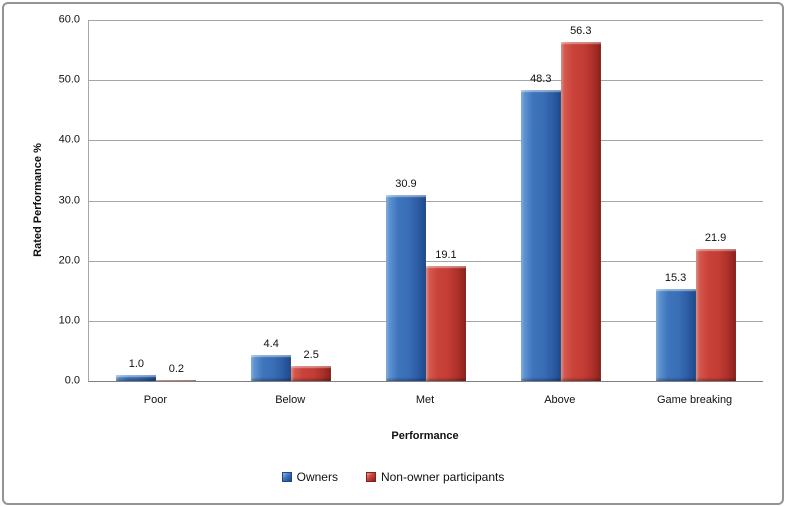 The image size is (786, 507). I want to click on legend: Owners Non-owner participants, so click(393, 477).